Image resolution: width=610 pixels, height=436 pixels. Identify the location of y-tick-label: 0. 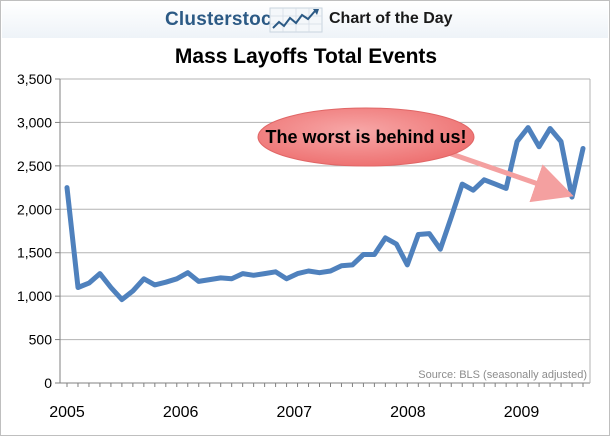
(48, 383).